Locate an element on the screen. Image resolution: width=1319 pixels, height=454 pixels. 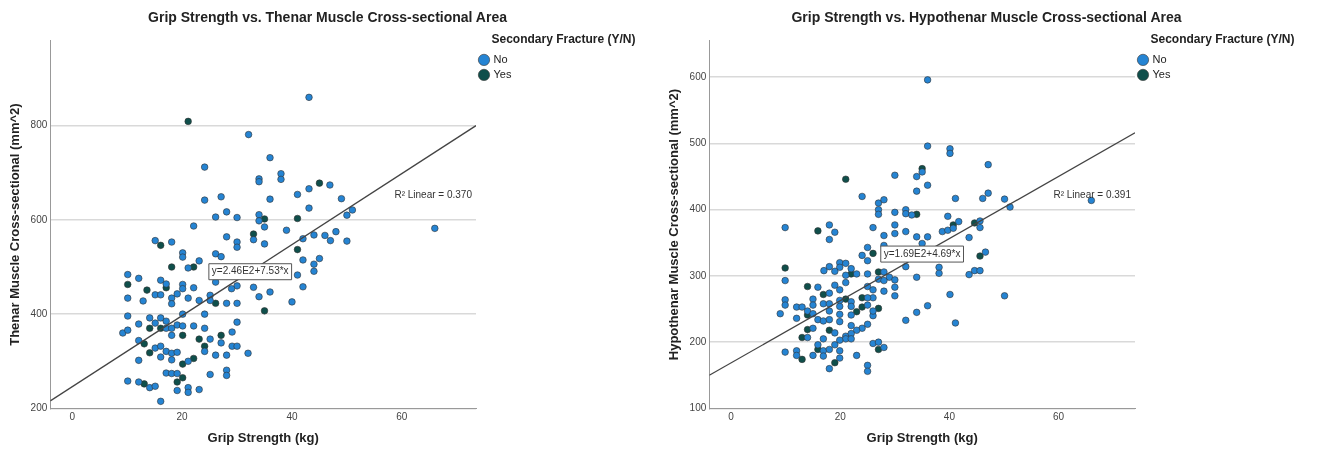
y-tick-label: 800 is located at coordinates (39, 125).